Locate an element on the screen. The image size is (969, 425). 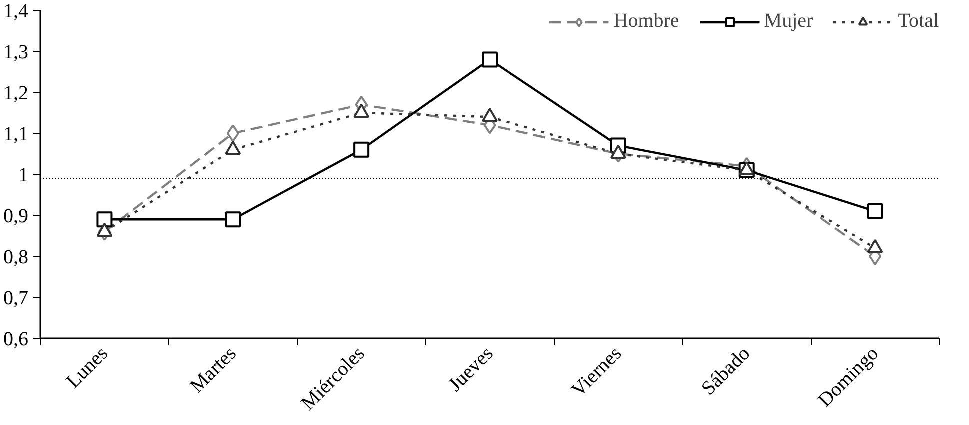
legend-label: Hombre is located at coordinates (647, 21).